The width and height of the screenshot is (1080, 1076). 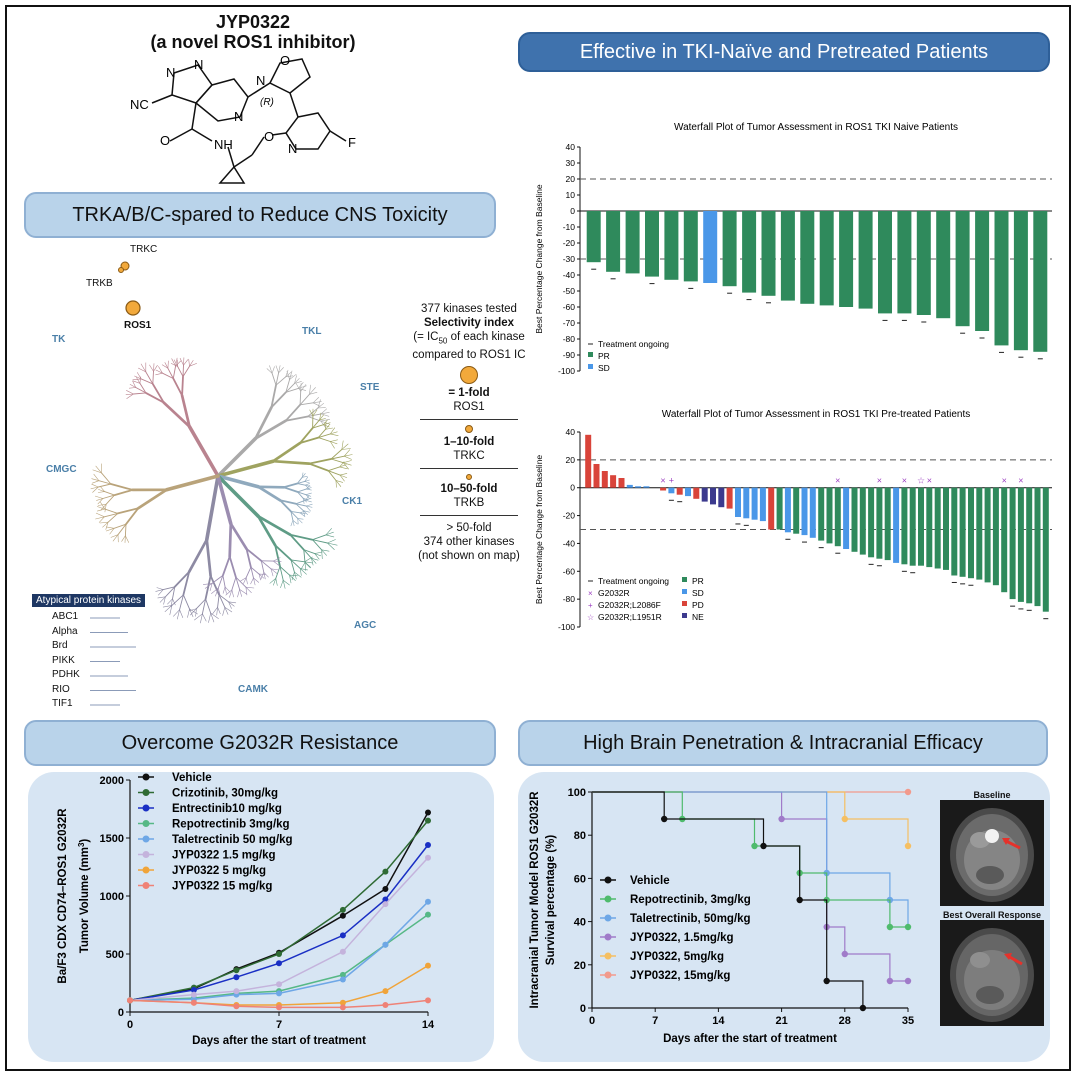 I want to click on mutation-star-marker: ☆, so click(x=921, y=481).